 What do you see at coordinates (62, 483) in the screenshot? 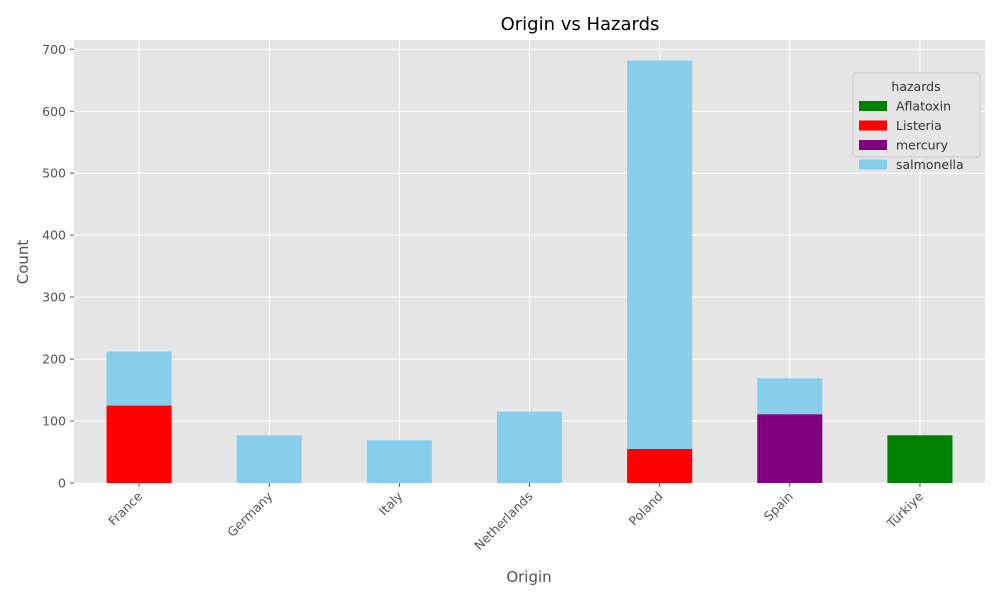
I see `y-tick-label: 0` at bounding box center [62, 483].